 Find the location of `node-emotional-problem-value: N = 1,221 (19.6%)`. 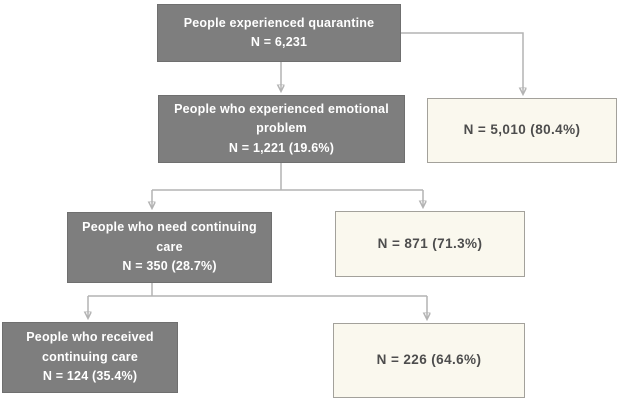

node-emotional-problem-value: N = 1,221 (19.6%) is located at coordinates (281, 147).